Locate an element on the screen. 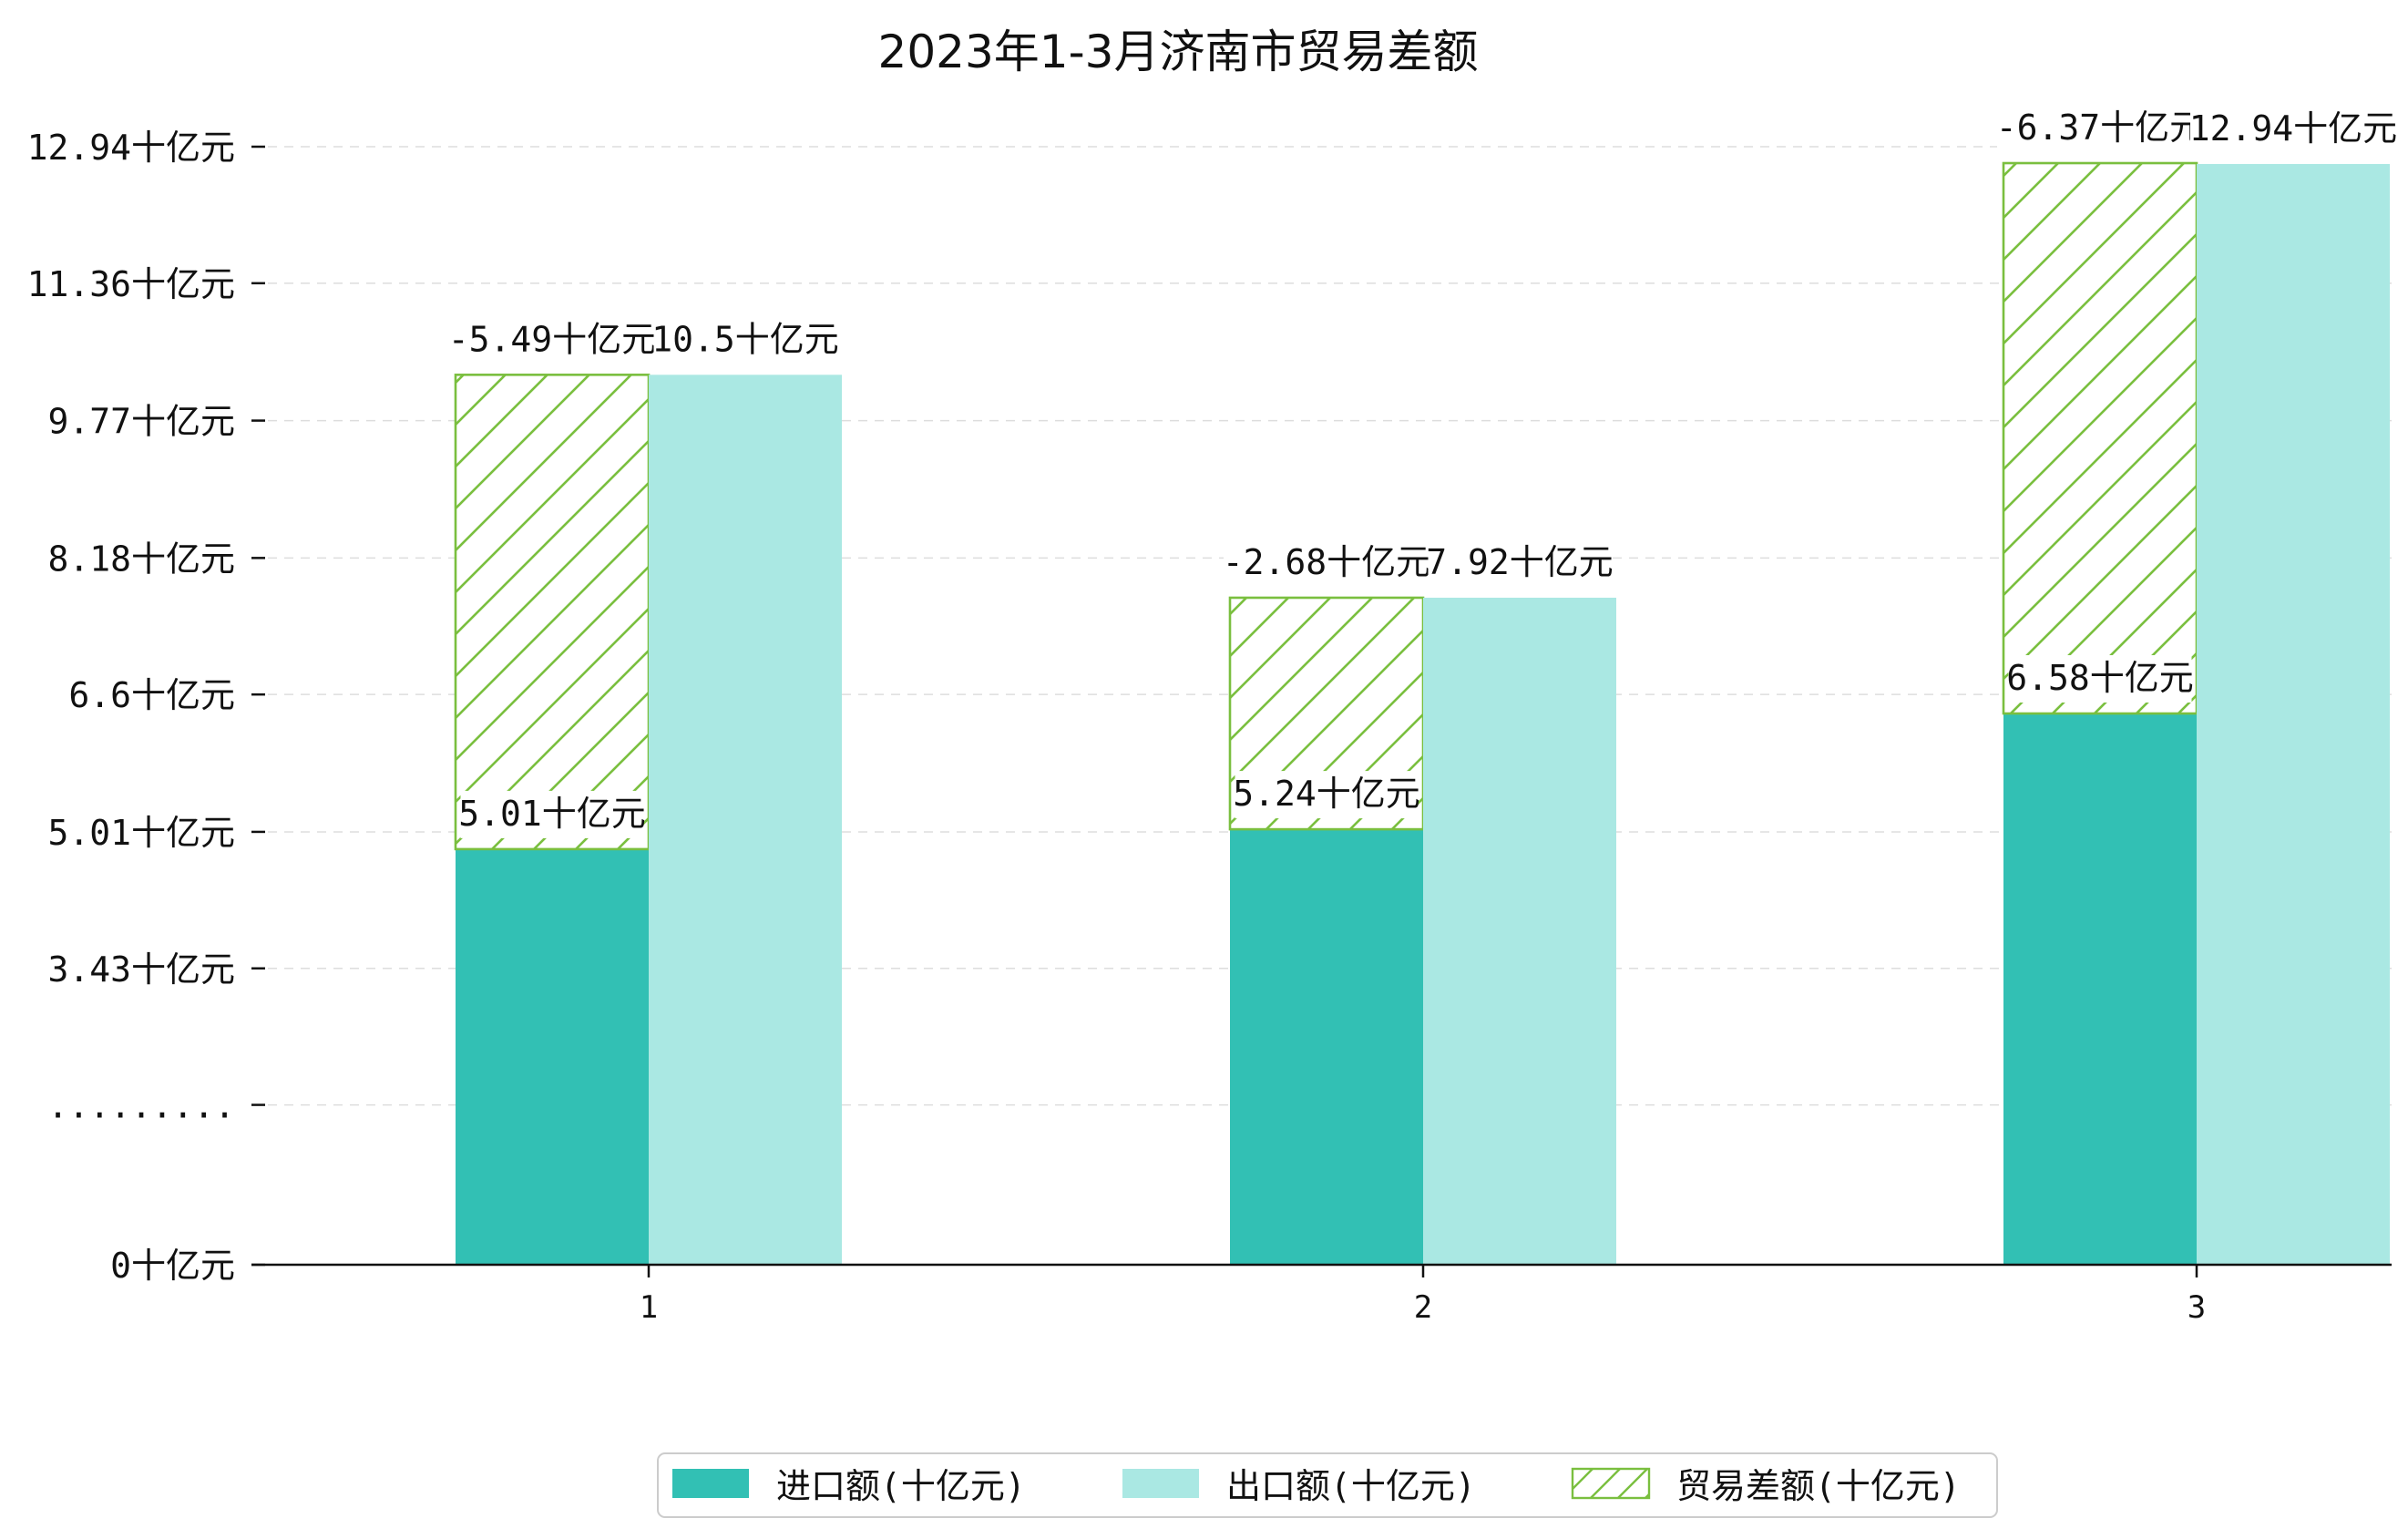  x-tick-label: 2 is located at coordinates (1423, 1308).